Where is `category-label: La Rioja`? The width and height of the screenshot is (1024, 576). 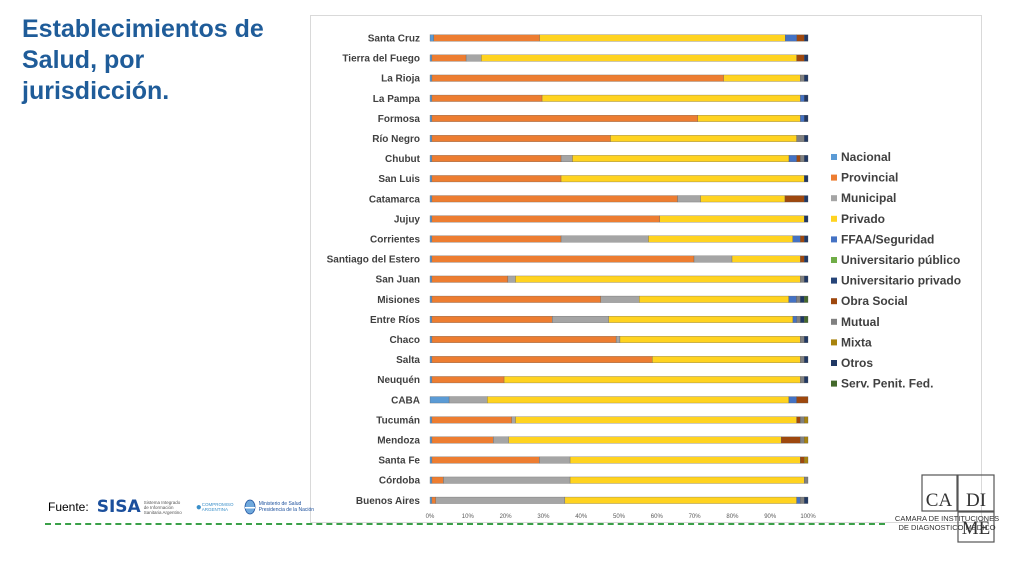
category-label: La Rioja is located at coordinates (400, 79).